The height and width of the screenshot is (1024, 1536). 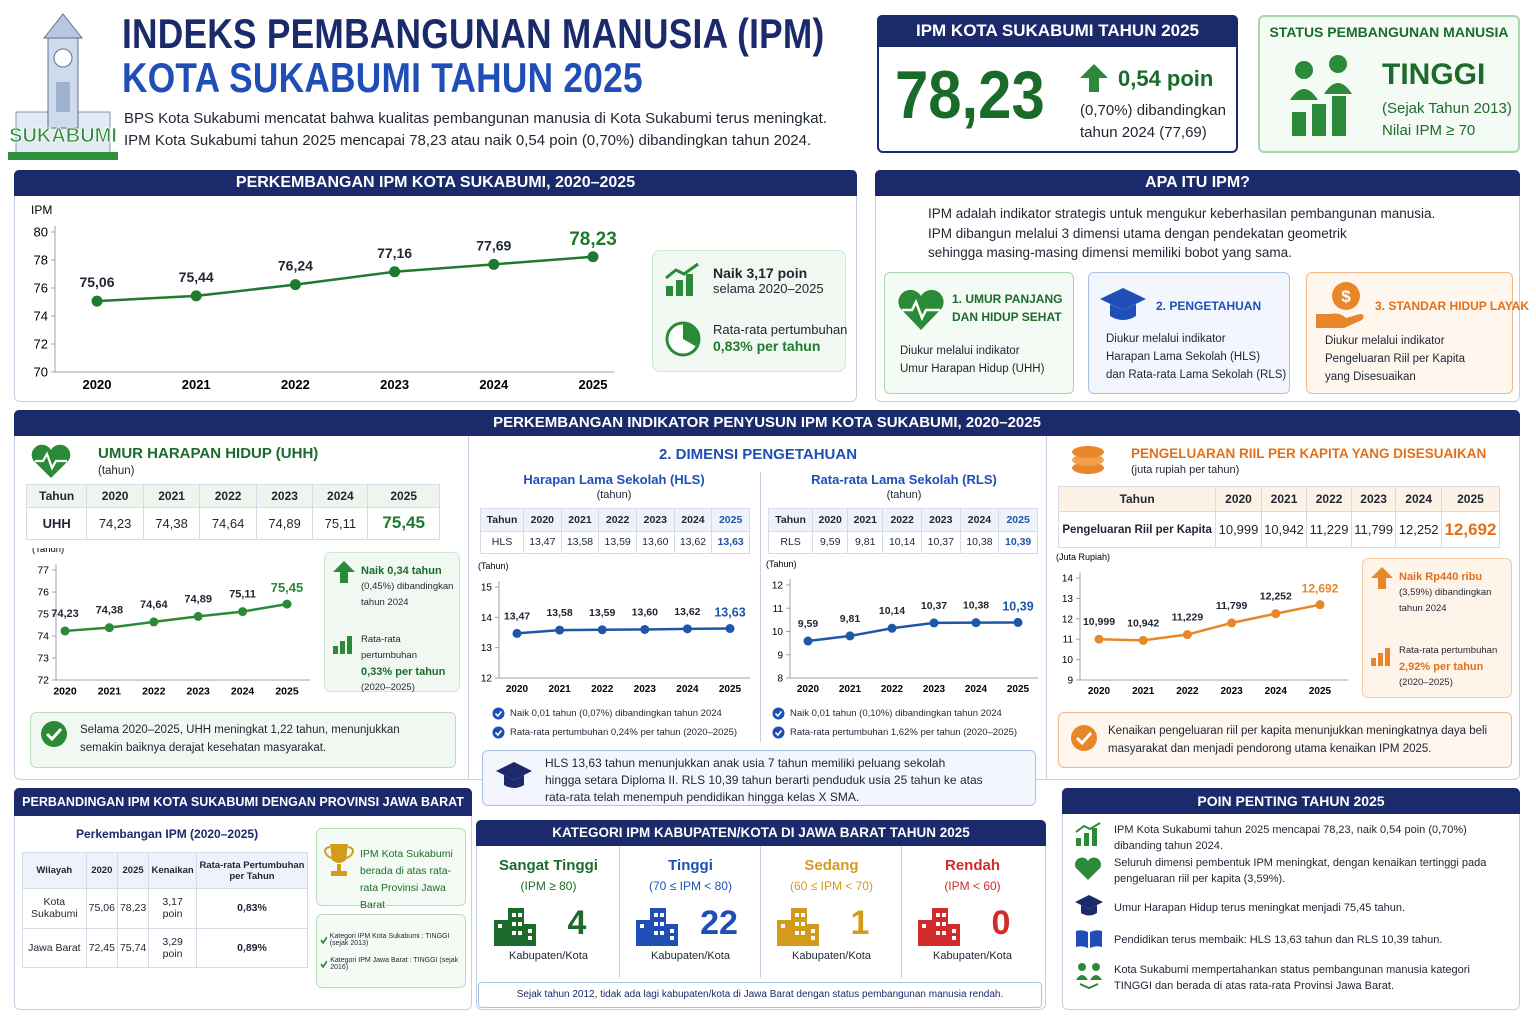 I want to click on x-tick-label: 2021, so click(x=559, y=689).